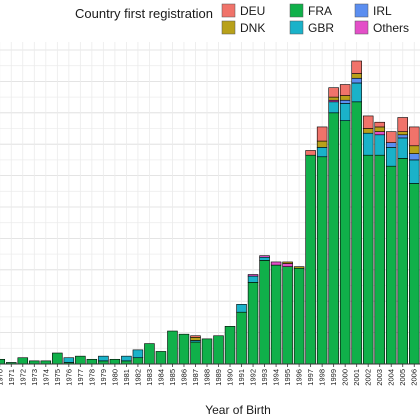 The image size is (420, 420). What do you see at coordinates (333, 92) in the screenshot?
I see `bar-segment-deu-1999` at bounding box center [333, 92].